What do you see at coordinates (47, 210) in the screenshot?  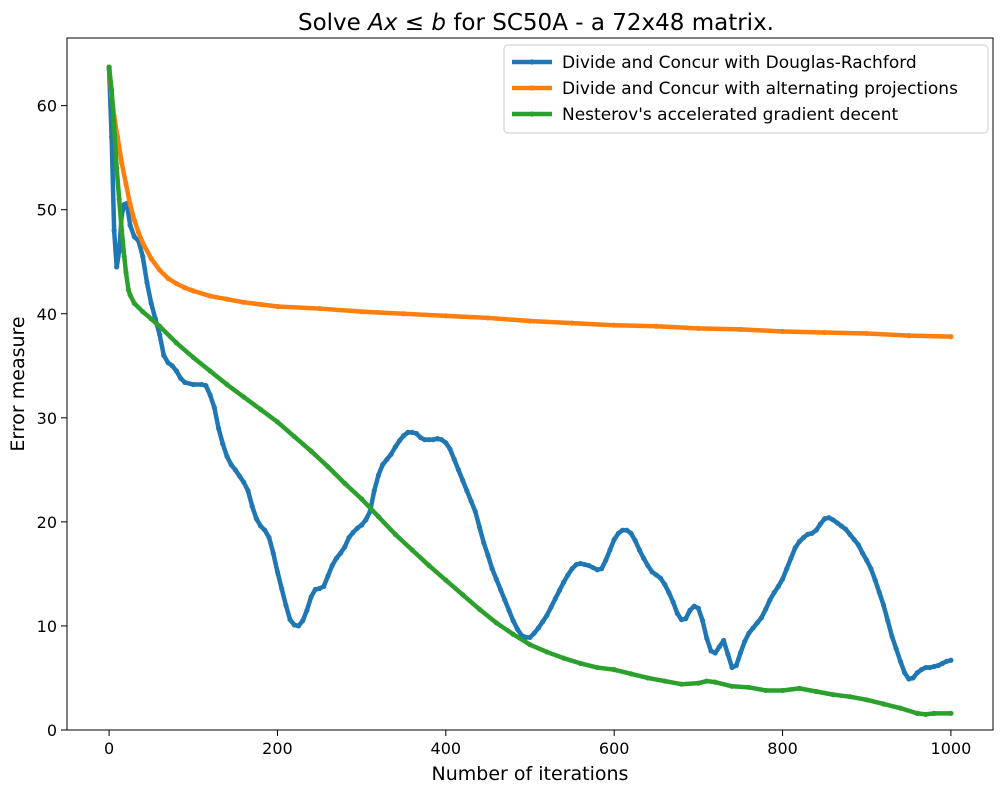 I see `y-tick-label: 50` at bounding box center [47, 210].